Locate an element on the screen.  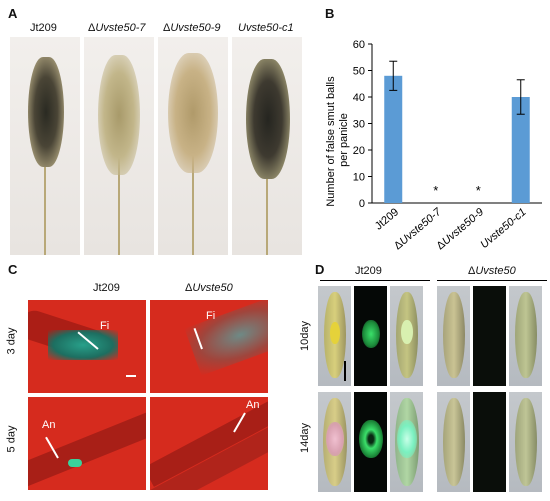
y-tick-label-0: 0 is located at coordinates (362, 204).